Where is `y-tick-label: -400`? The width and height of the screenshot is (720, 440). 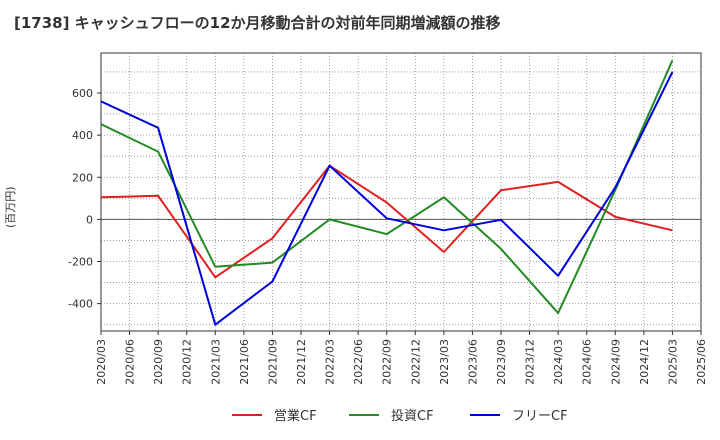 y-tick-label: -400 is located at coordinates (80, 304).